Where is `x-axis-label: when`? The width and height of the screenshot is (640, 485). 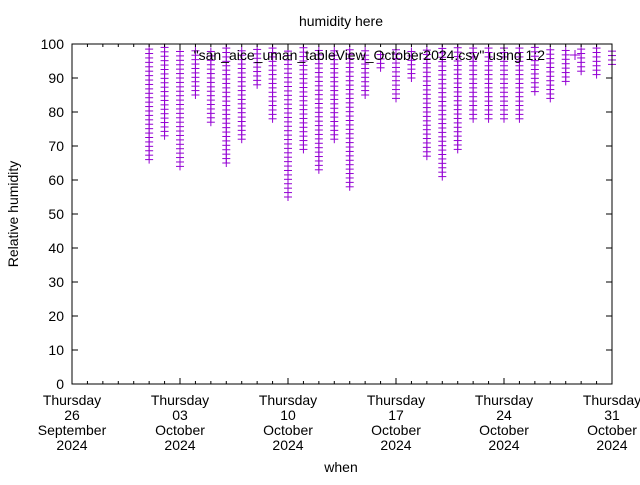 x-axis-label: when is located at coordinates (340, 467).